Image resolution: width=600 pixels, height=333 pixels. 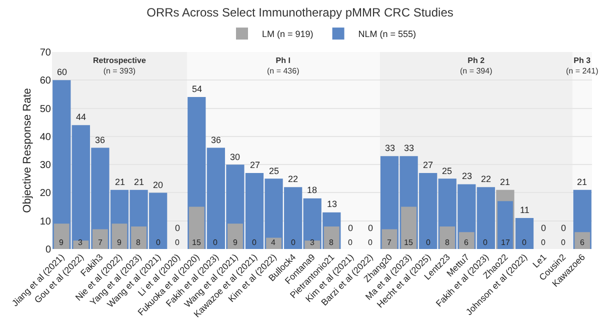 I want to click on data-label: 18, so click(x=312, y=190).